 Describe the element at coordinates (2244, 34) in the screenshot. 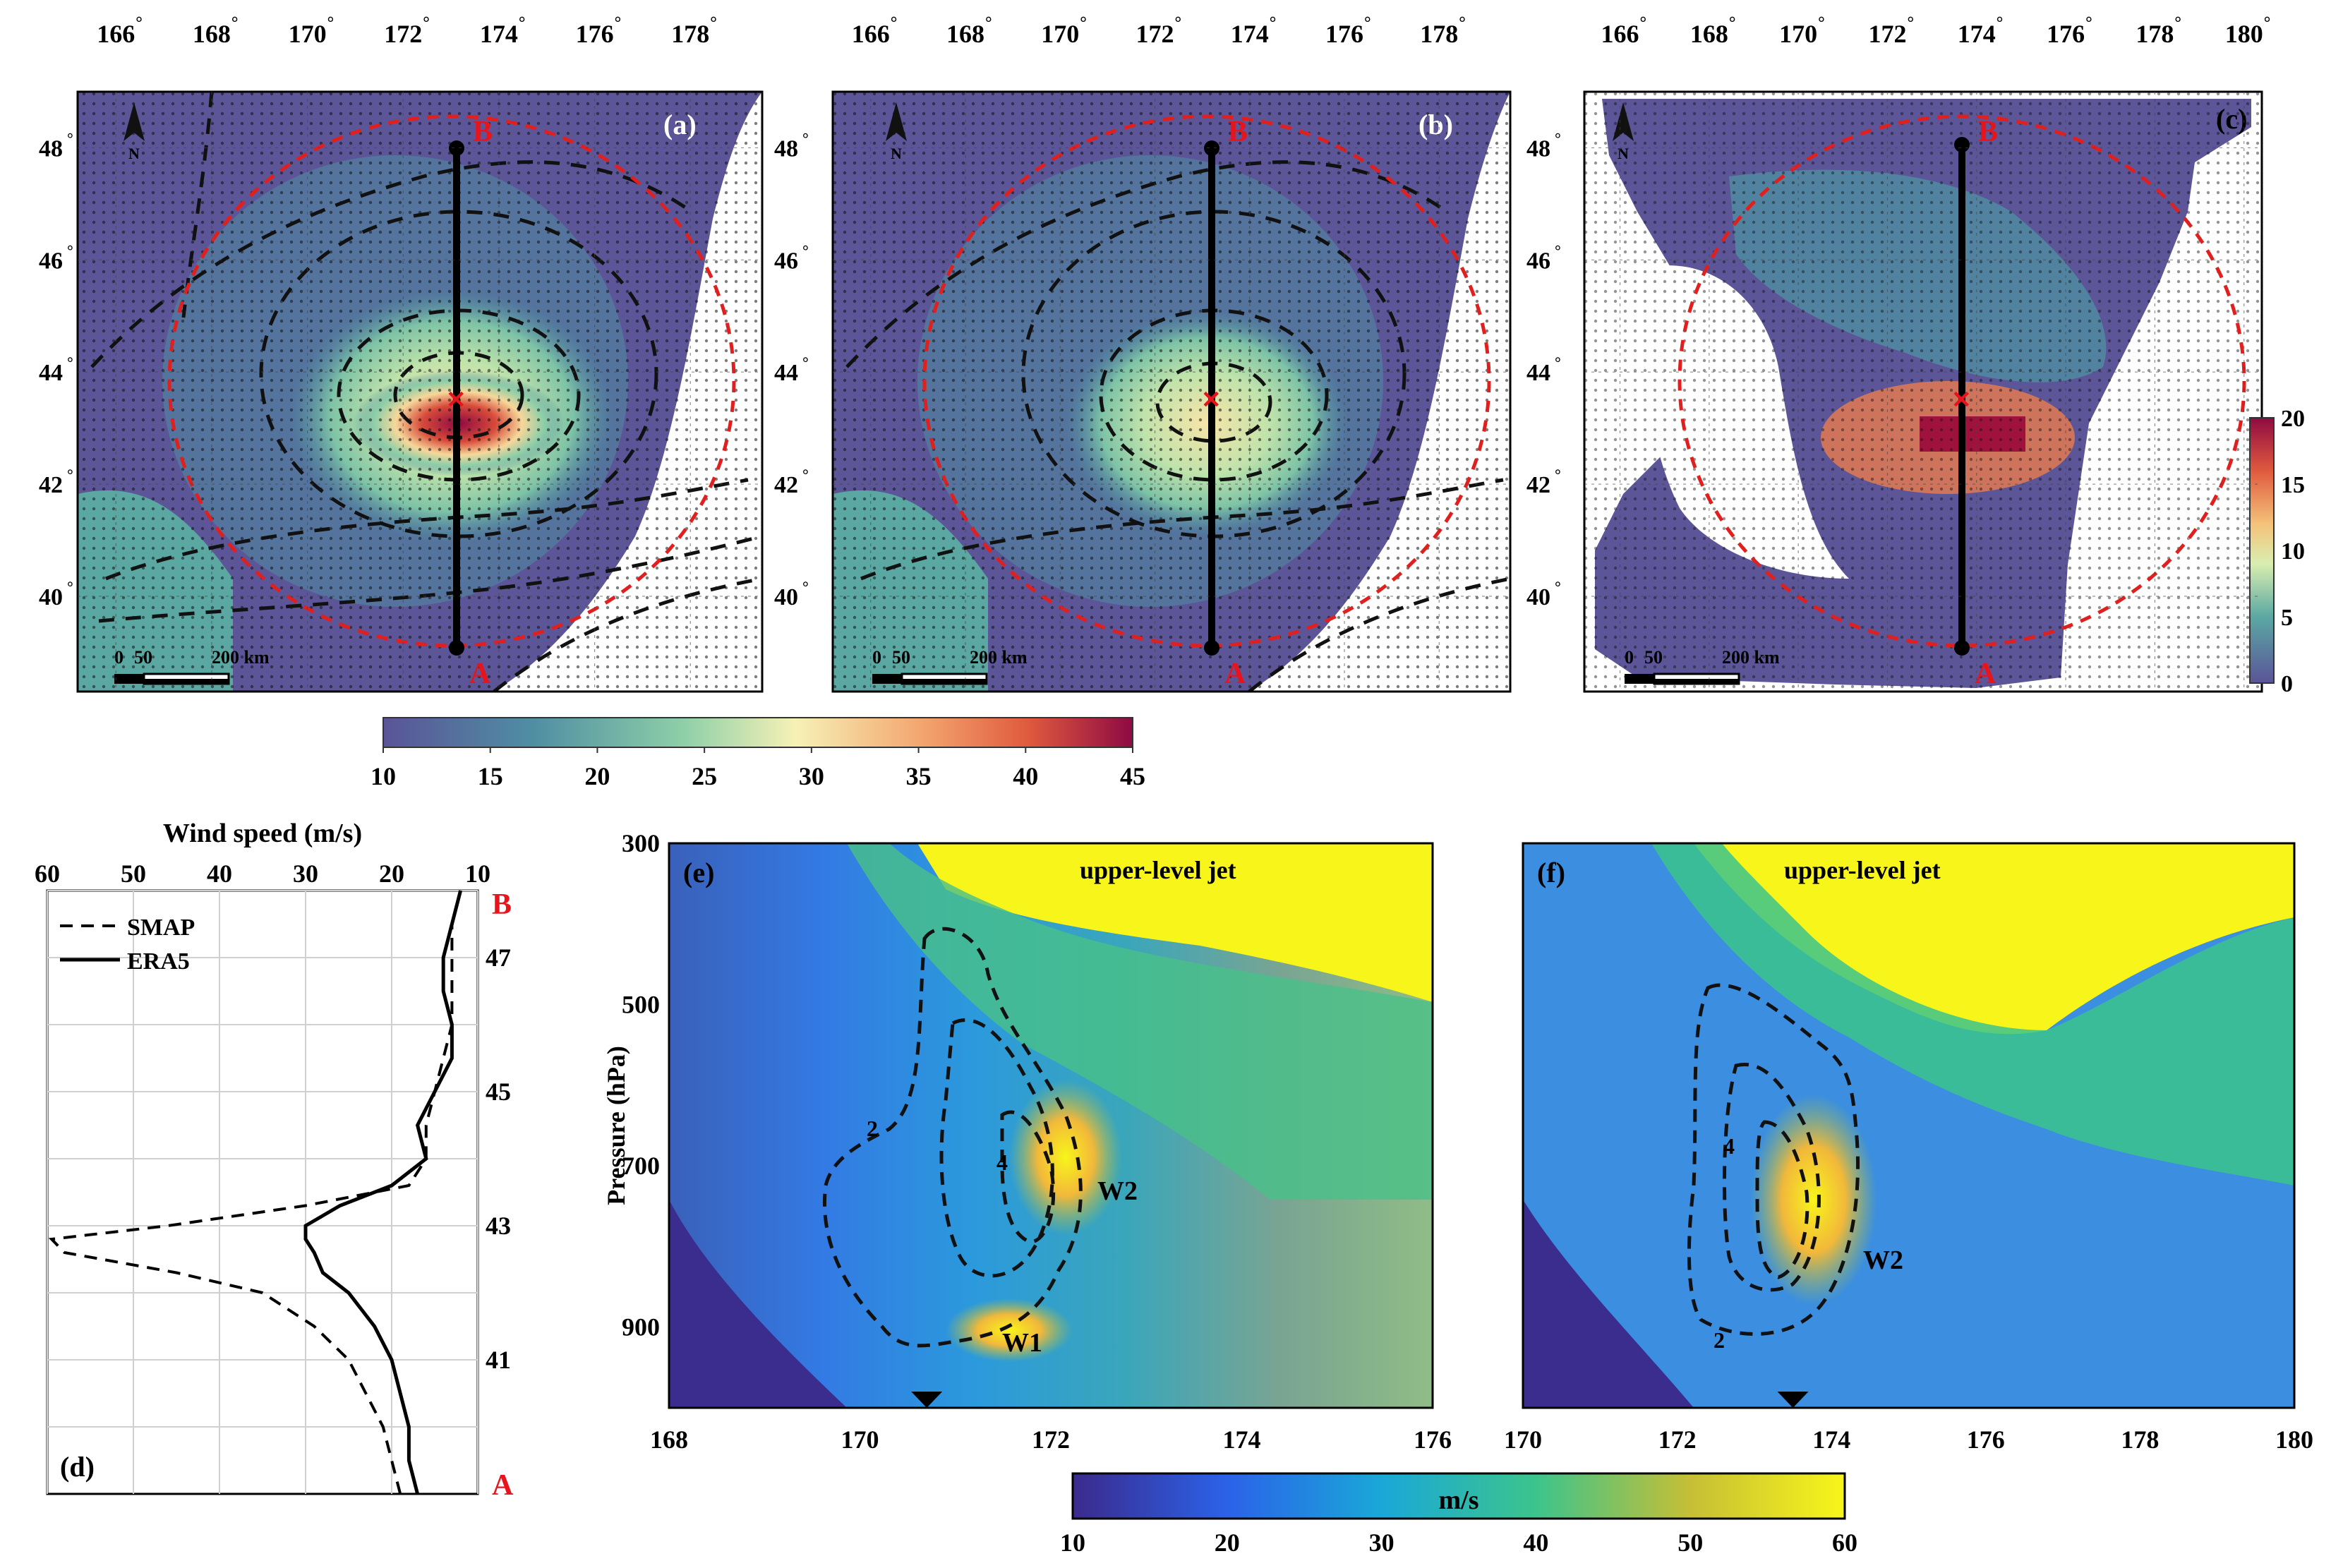

I see `map-lon-tick: 180` at that location.